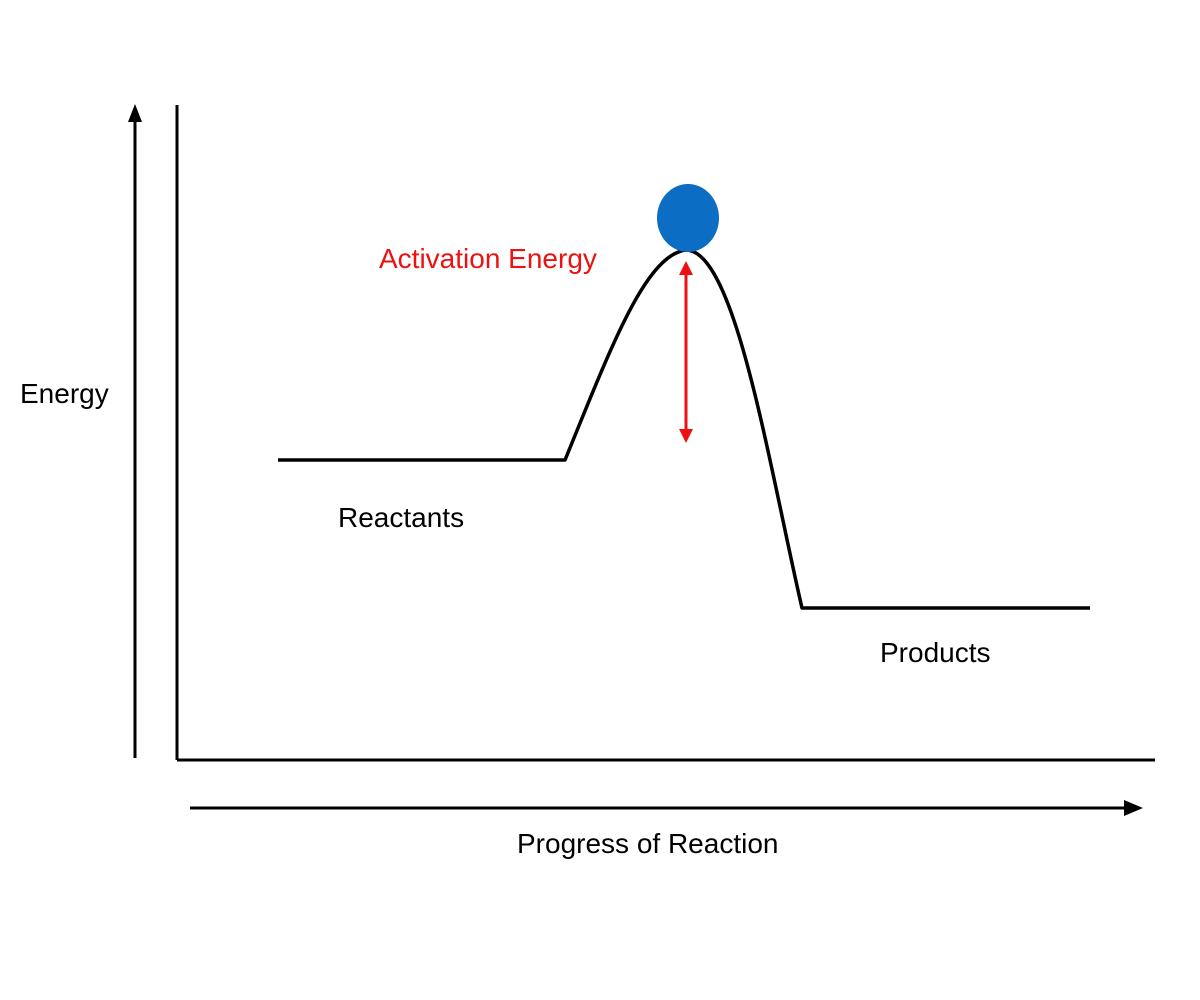  I want to click on y-axis-arrow, so click(135, 431).